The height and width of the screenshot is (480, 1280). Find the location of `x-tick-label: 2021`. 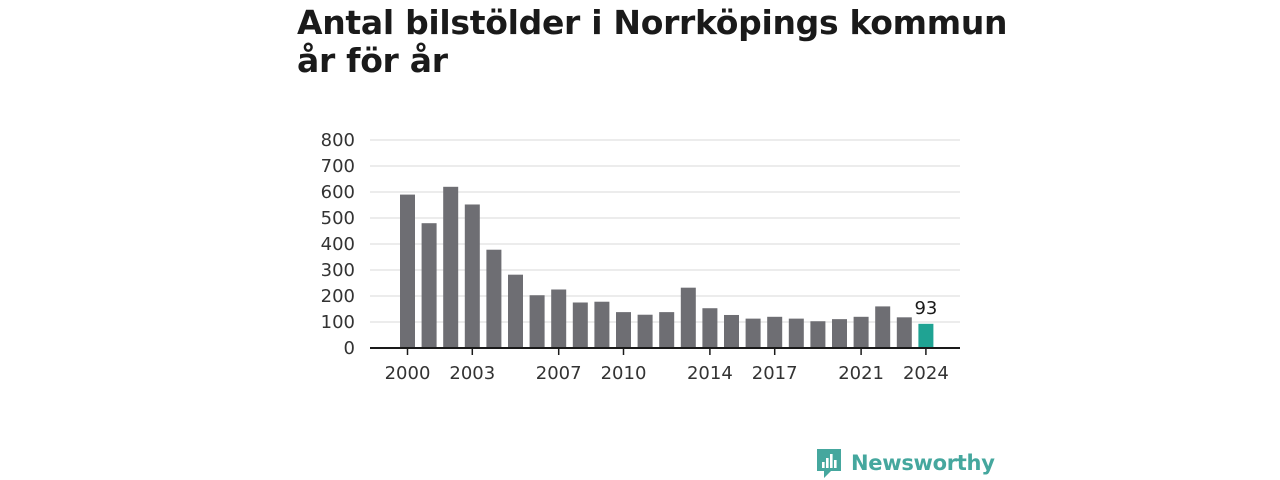

x-tick-label: 2021 is located at coordinates (861, 373).